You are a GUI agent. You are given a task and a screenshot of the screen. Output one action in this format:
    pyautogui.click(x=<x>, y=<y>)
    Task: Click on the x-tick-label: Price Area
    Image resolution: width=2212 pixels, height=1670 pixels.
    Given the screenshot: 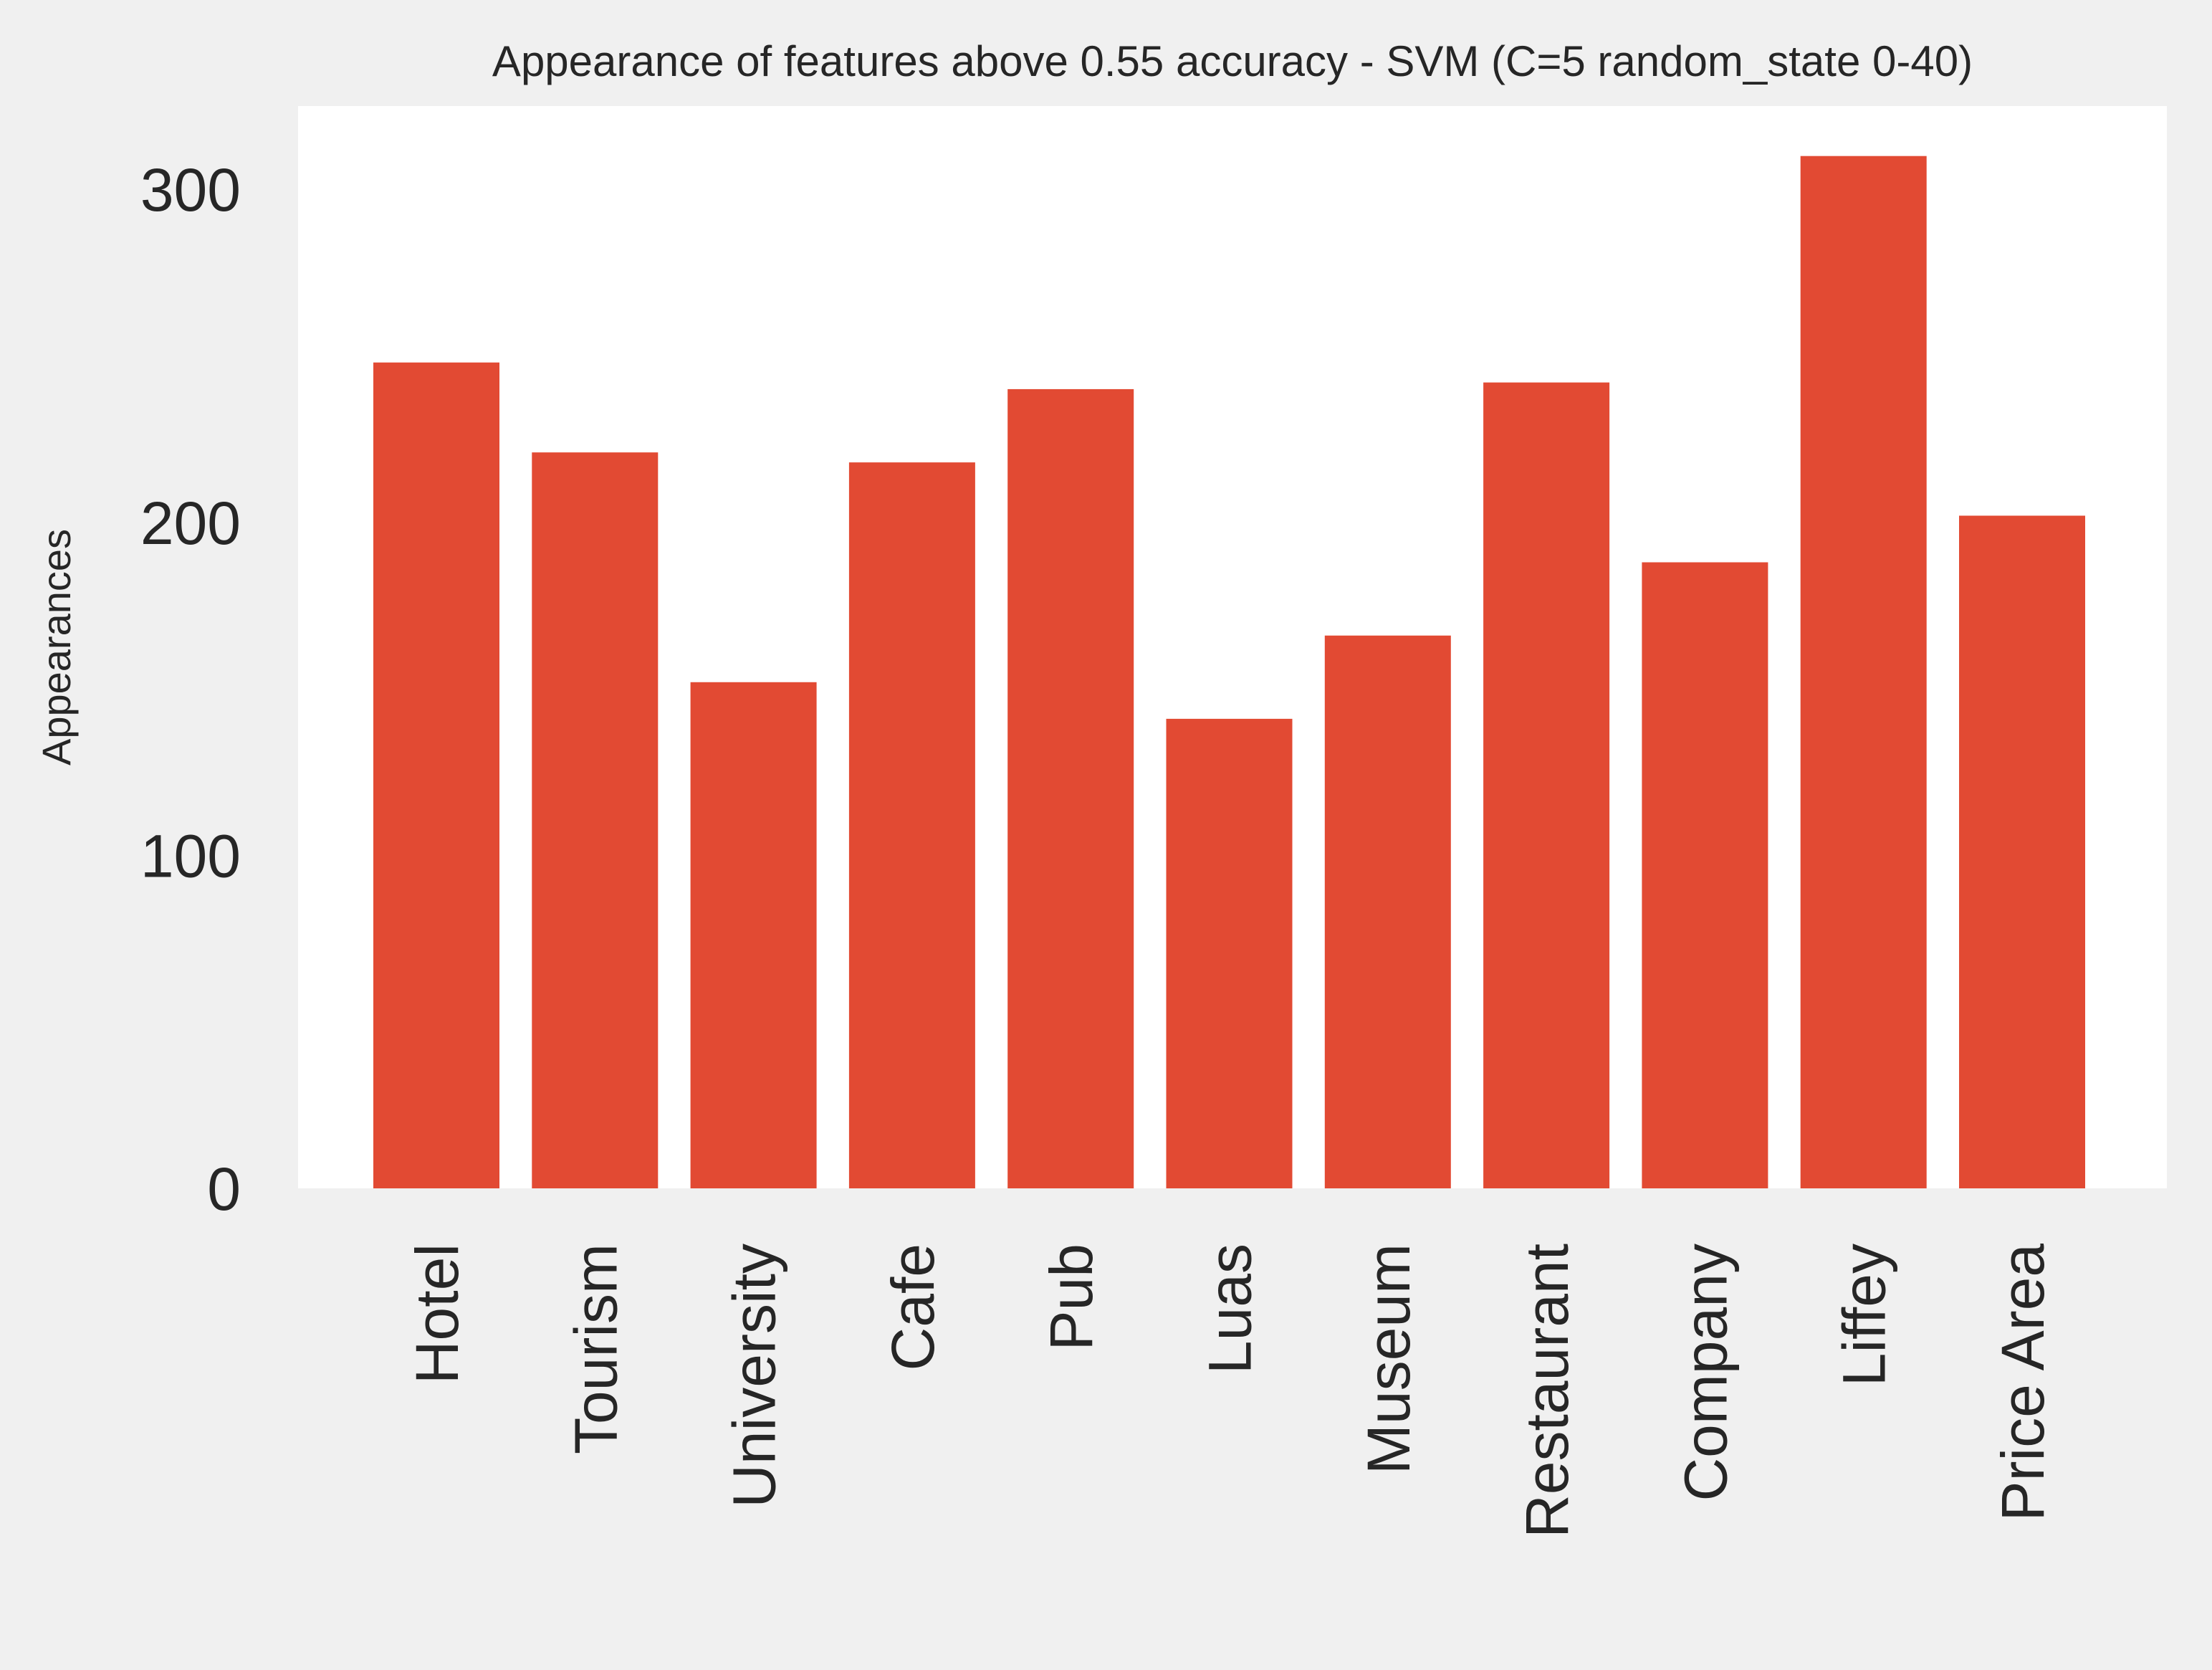 What is the action you would take?
    pyautogui.click(x=2023, y=1383)
    